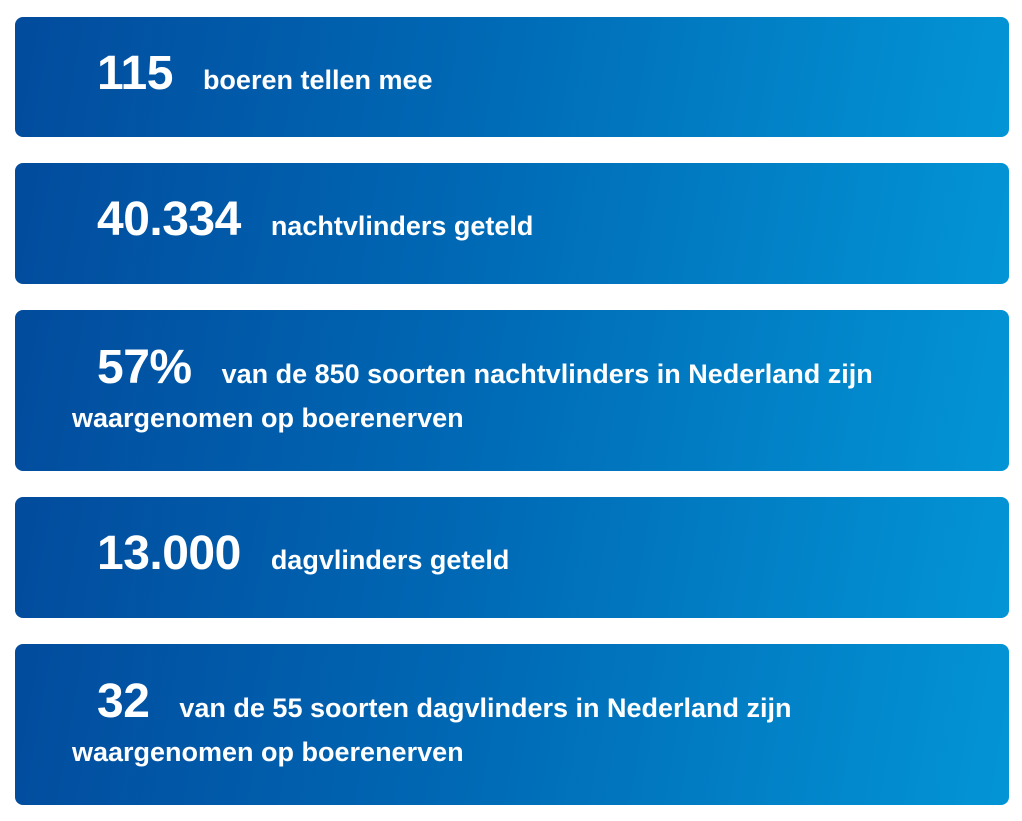 The image size is (1022, 821). Describe the element at coordinates (169, 553) in the screenshot. I see `stat-number: 13.000` at that location.